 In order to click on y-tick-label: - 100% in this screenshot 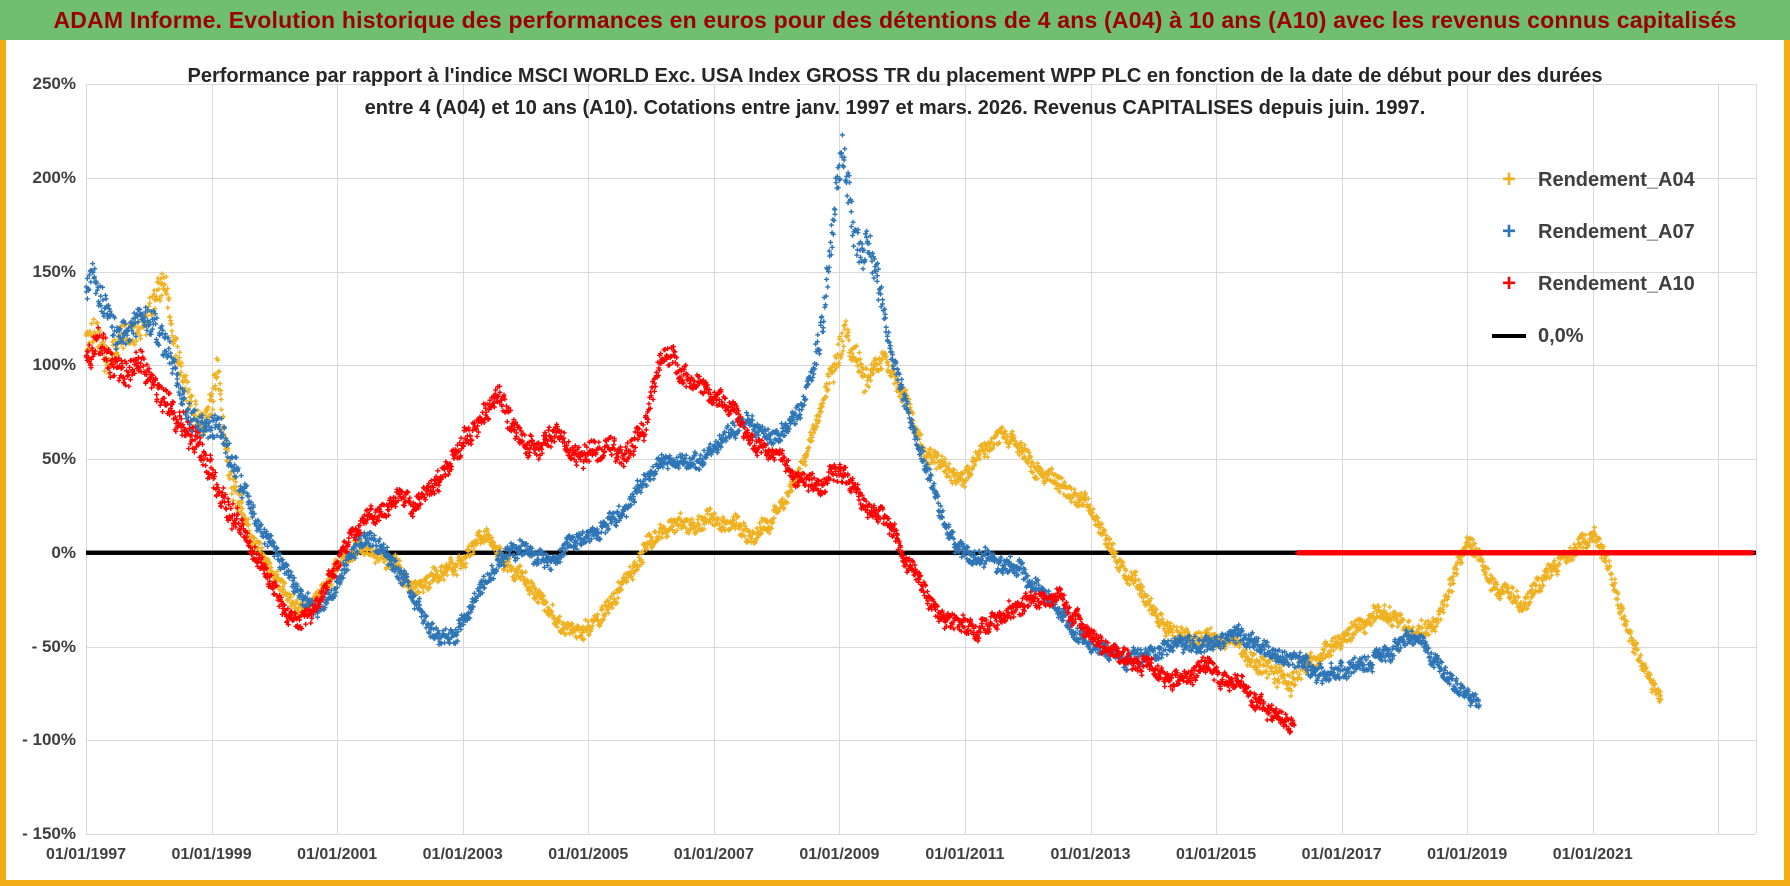, I will do `click(49, 740)`.